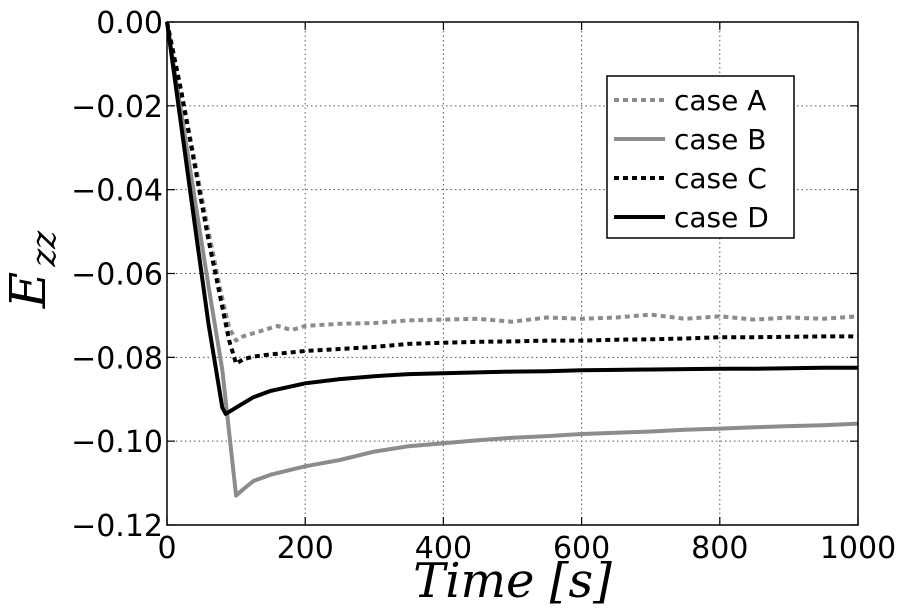  I want to click on y-axis-title: E zz, so click(32, 270).